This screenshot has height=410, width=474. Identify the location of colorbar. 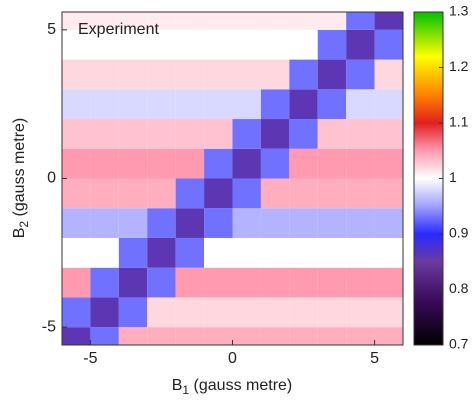
(428, 178).